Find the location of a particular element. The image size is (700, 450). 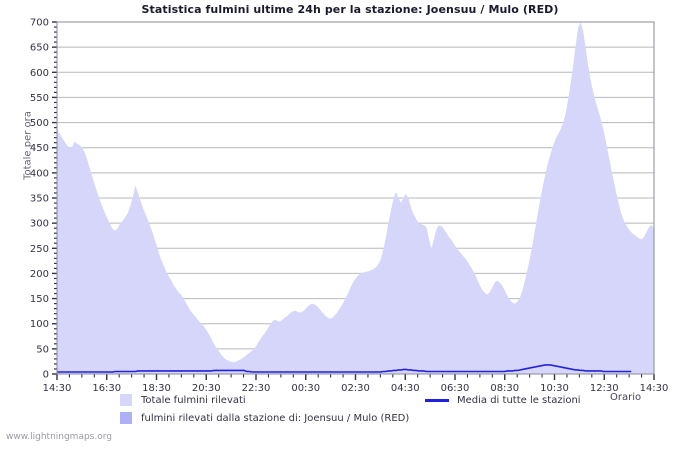

svg-text: 22:30 is located at coordinates (256, 388).